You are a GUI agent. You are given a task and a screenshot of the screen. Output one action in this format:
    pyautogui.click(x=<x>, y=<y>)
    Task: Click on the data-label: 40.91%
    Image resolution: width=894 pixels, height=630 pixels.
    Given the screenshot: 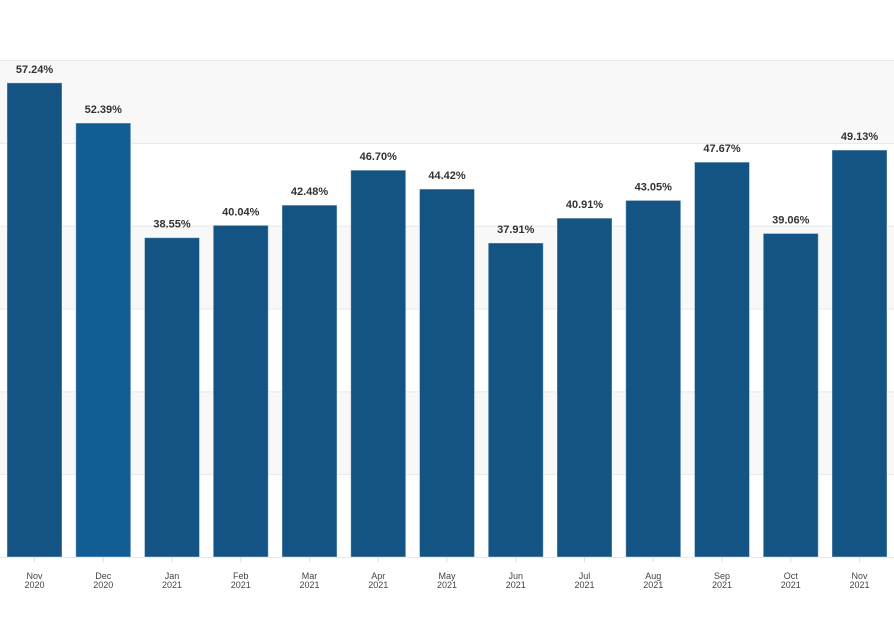 What is the action you would take?
    pyautogui.click(x=585, y=205)
    